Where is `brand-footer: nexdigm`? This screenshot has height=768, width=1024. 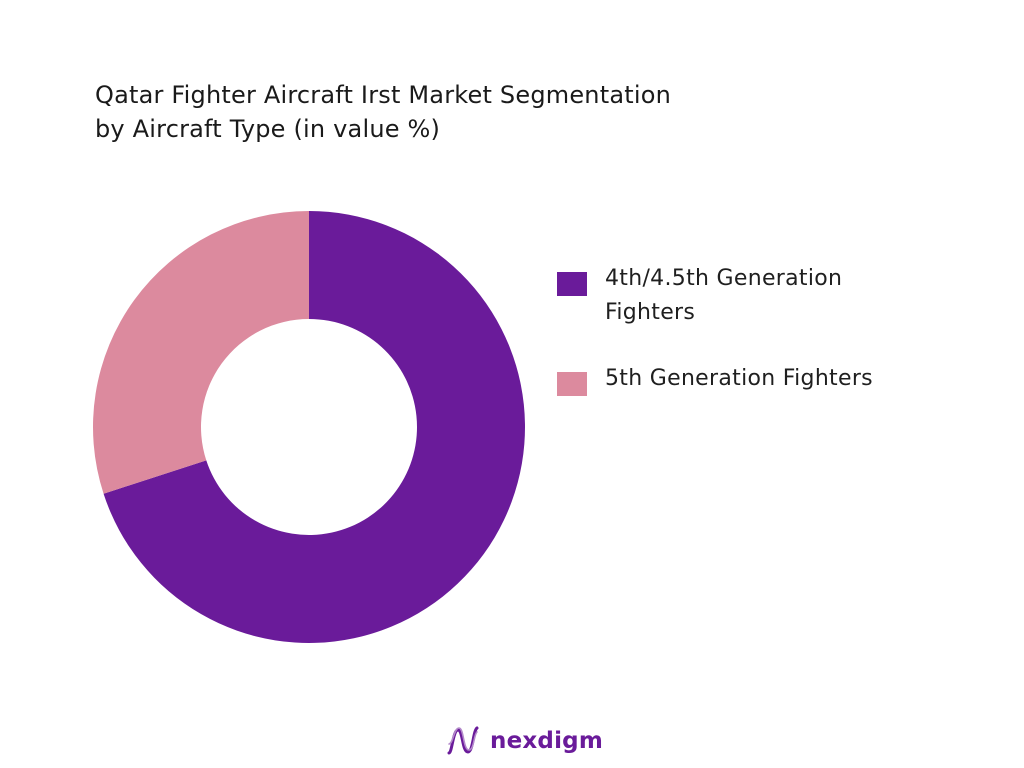
brand-footer: nexdigm is located at coordinates (523, 741).